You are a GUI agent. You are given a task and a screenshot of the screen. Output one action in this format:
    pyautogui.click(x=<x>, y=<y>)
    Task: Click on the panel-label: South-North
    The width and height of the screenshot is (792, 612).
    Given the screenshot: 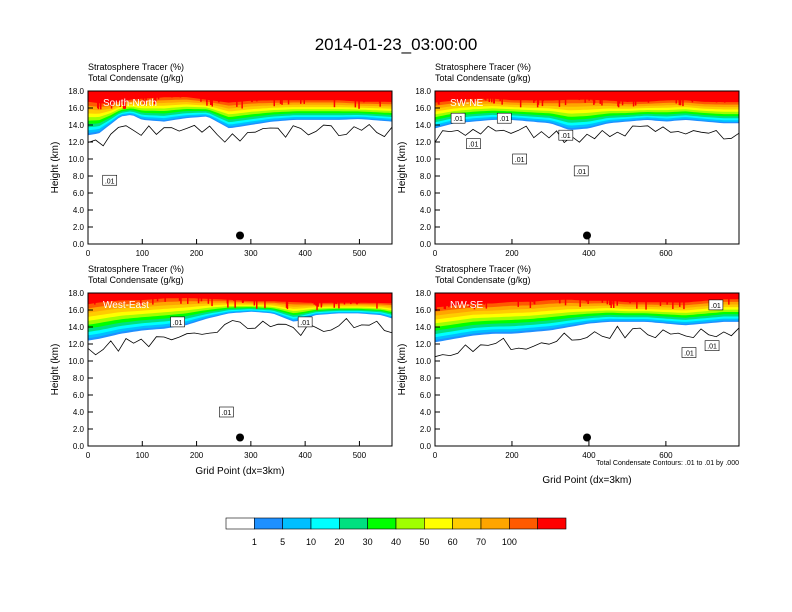 What is the action you would take?
    pyautogui.click(x=130, y=103)
    